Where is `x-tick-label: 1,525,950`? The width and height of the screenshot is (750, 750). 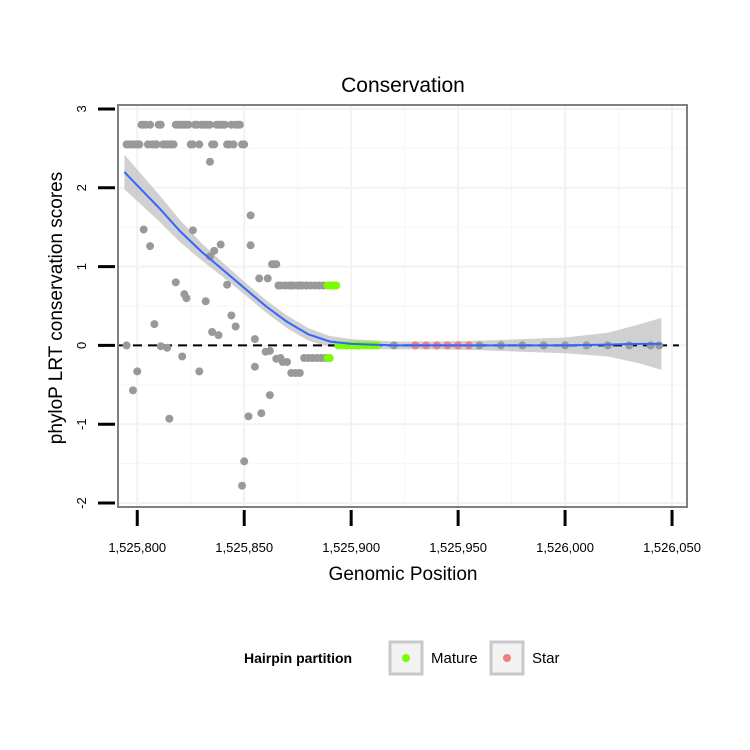
x-tick-label: 1,525,950 is located at coordinates (458, 547).